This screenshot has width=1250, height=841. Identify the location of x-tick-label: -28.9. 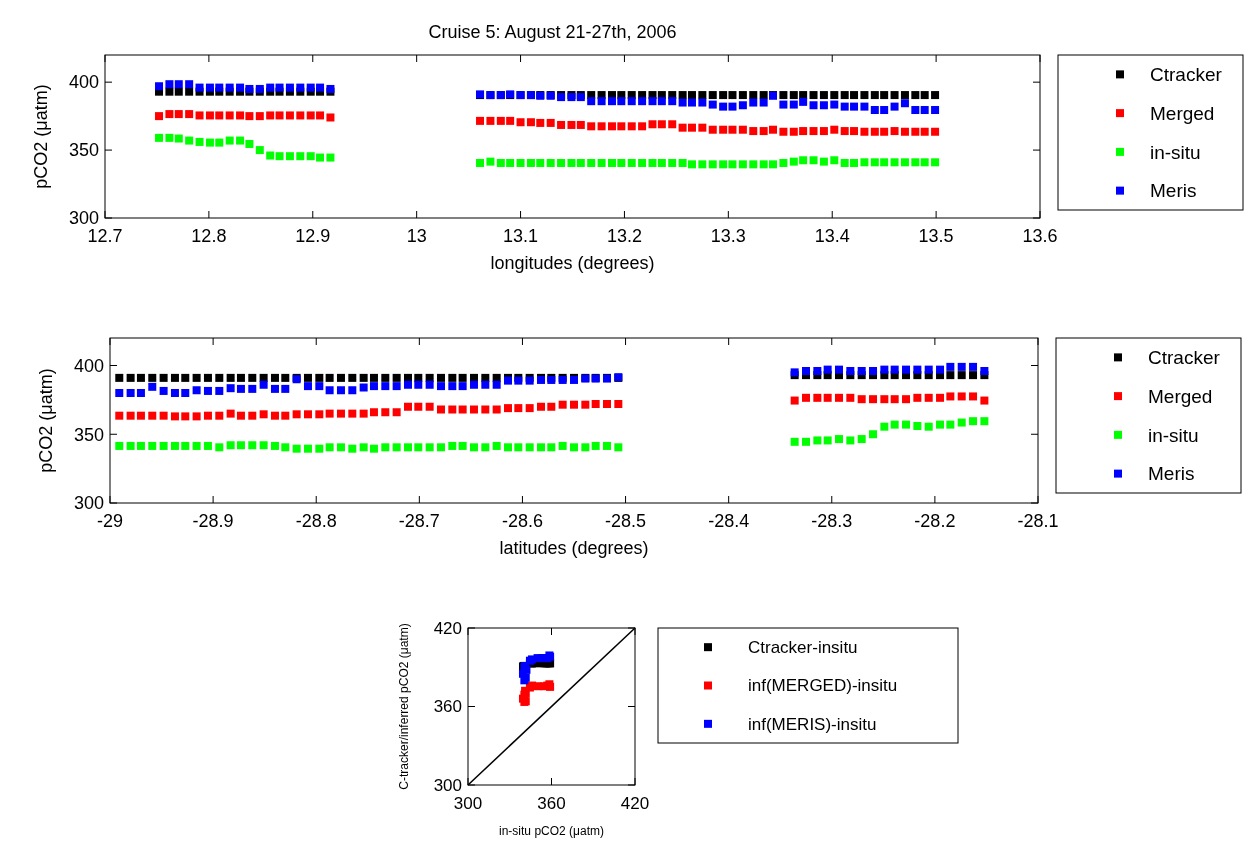
(213, 521).